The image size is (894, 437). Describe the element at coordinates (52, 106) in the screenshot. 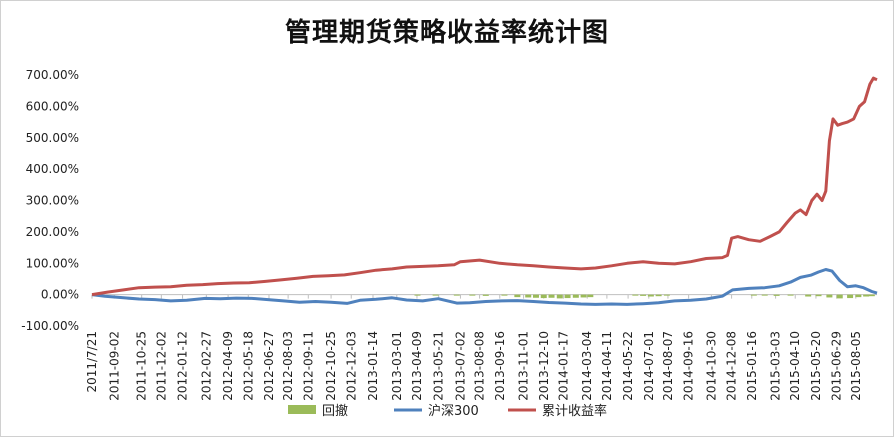

I see `y-tick-label: 600.00%` at that location.